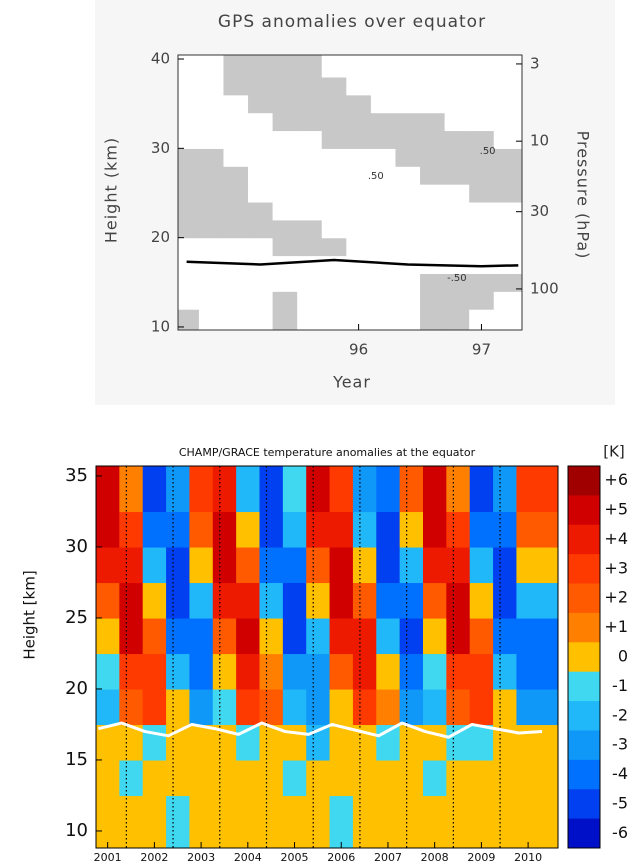 The width and height of the screenshot is (632, 865). I want to click on colorbar-tick-label: +6, so click(616, 479).